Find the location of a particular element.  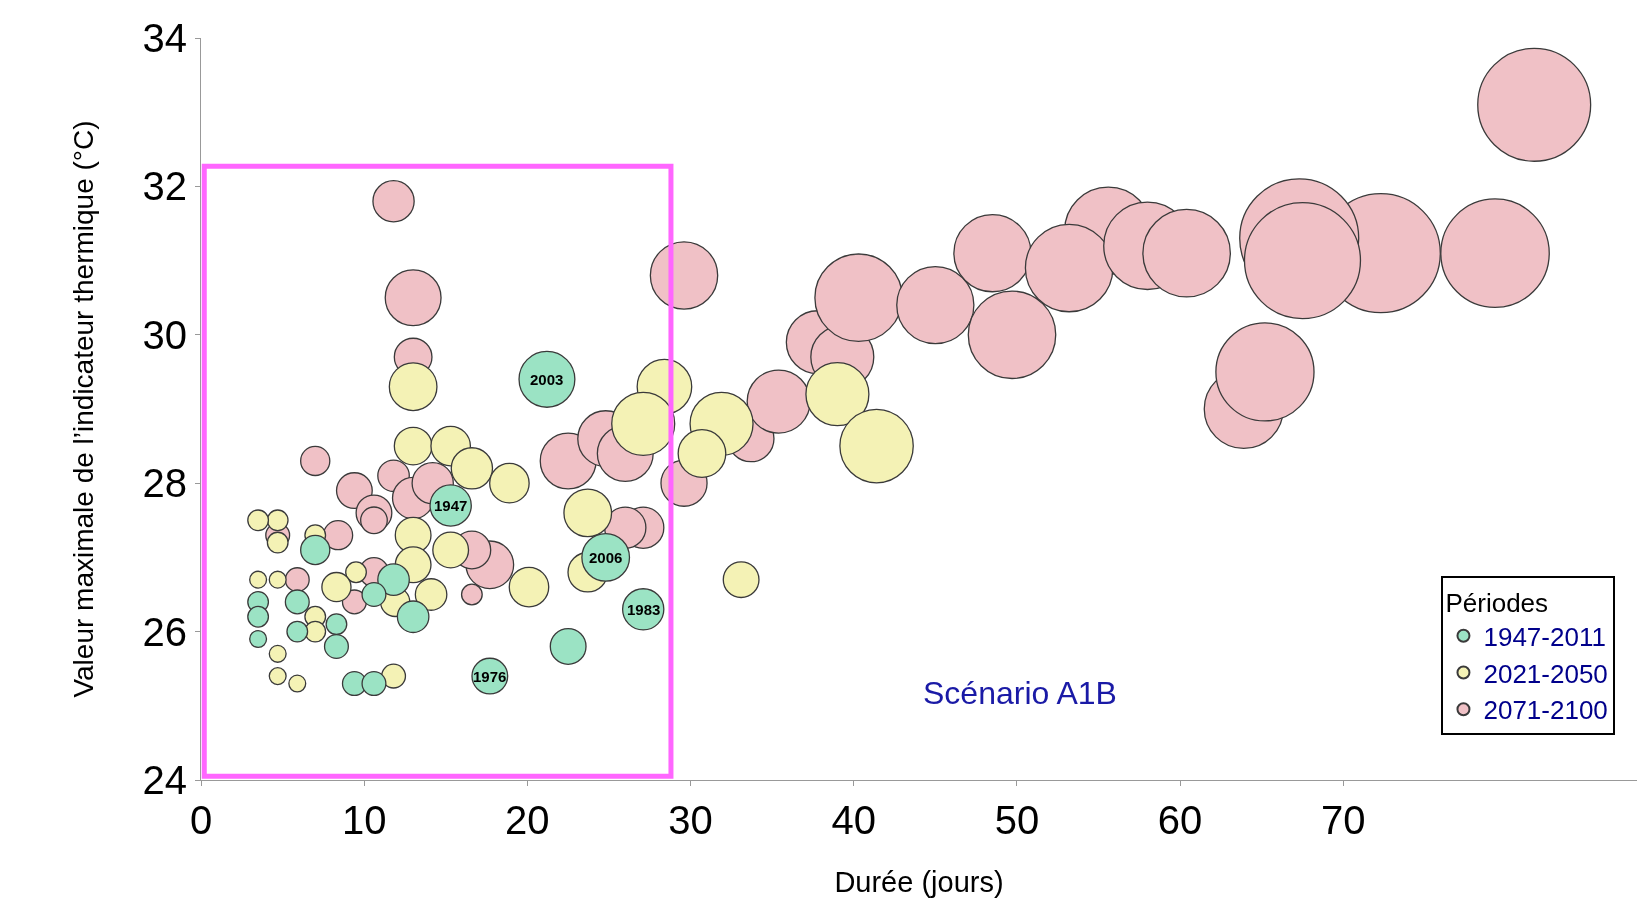

y-tick-label: 26 is located at coordinates (164, 631).